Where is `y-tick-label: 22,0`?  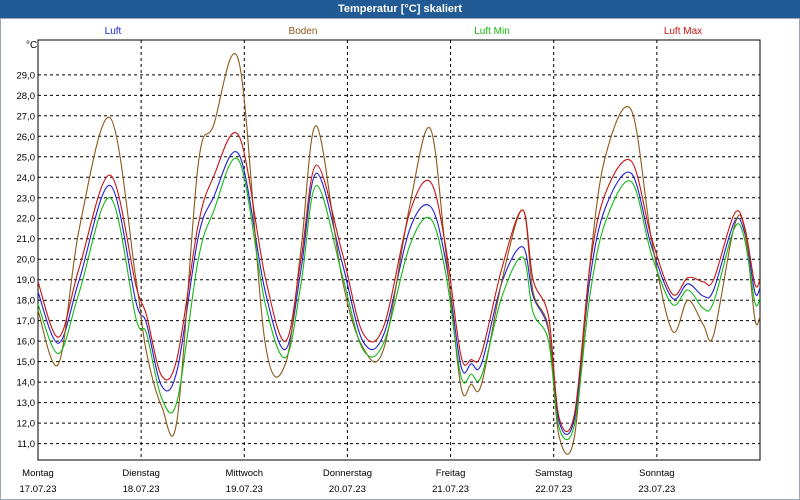 y-tick-label: 22,0 is located at coordinates (26, 219).